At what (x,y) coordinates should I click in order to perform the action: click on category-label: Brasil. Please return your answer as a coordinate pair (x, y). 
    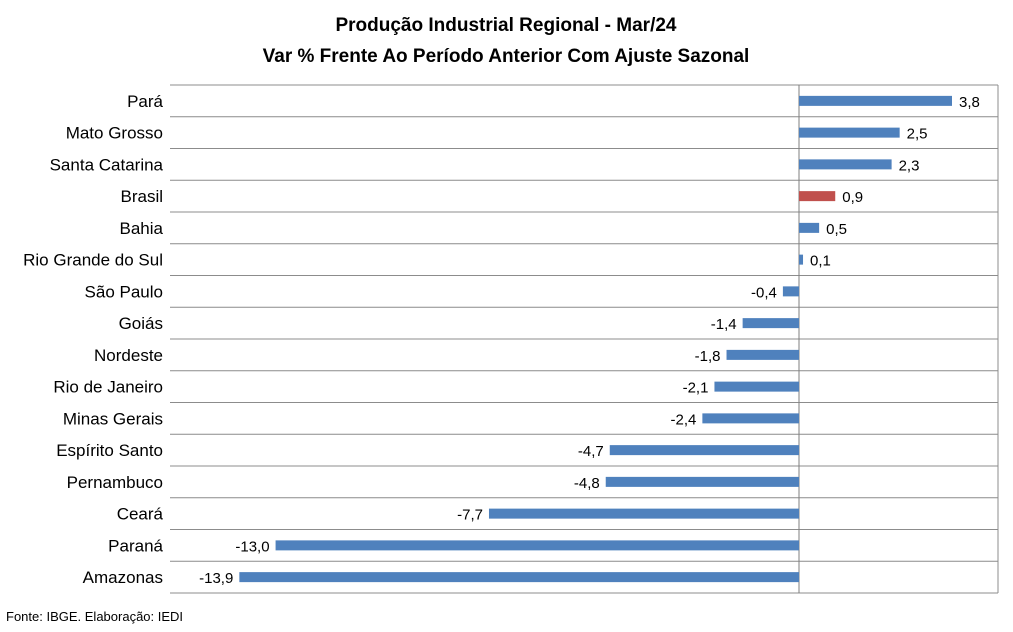
    Looking at the image, I should click on (141, 196).